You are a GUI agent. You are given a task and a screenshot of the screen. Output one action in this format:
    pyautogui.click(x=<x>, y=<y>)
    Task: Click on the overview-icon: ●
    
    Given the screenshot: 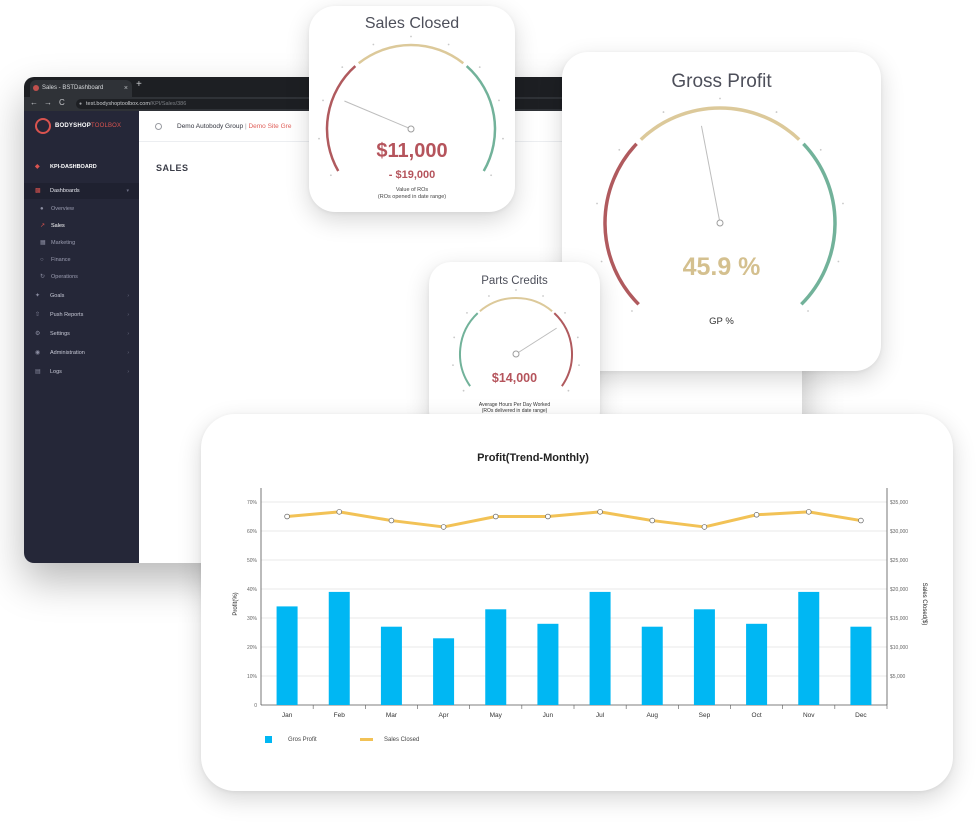 What is the action you would take?
    pyautogui.click(x=42, y=209)
    